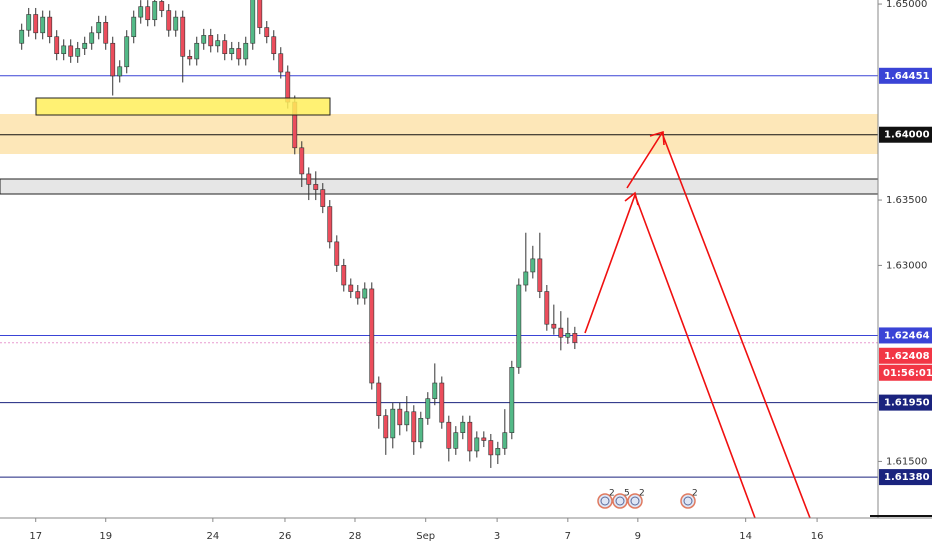 The width and height of the screenshot is (932, 550). I want to click on price-level-label: 1.64000, so click(907, 135).